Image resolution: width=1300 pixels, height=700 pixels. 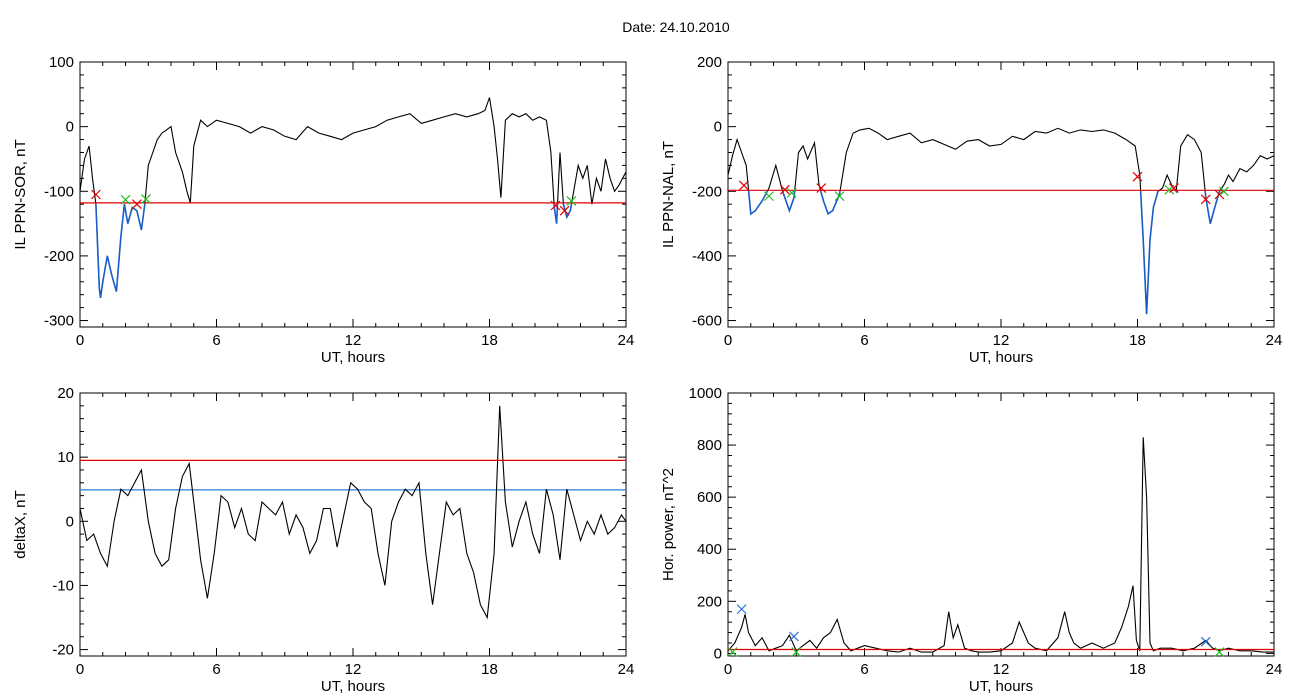 I want to click on y-tick-label: -20, so click(x=63, y=650).